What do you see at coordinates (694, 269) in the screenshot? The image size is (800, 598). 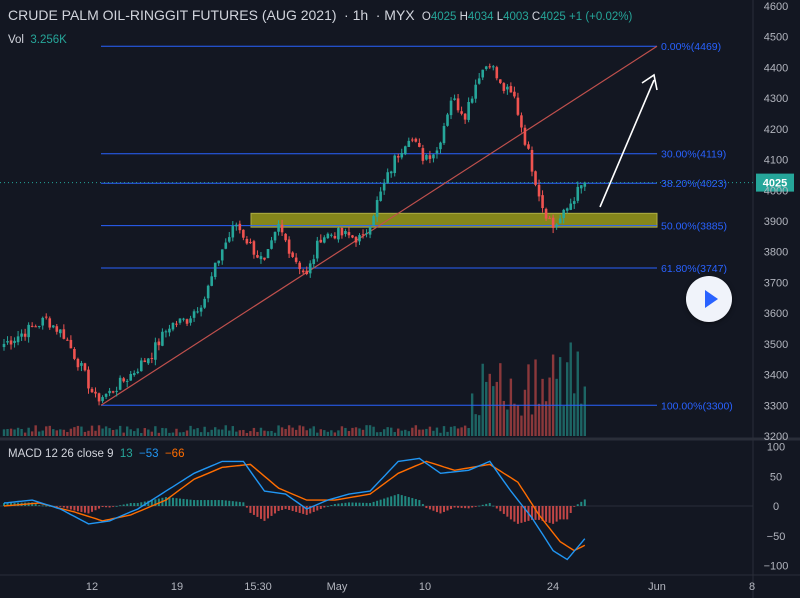 I see `fib-label: 61.80%(3747)` at bounding box center [694, 269].